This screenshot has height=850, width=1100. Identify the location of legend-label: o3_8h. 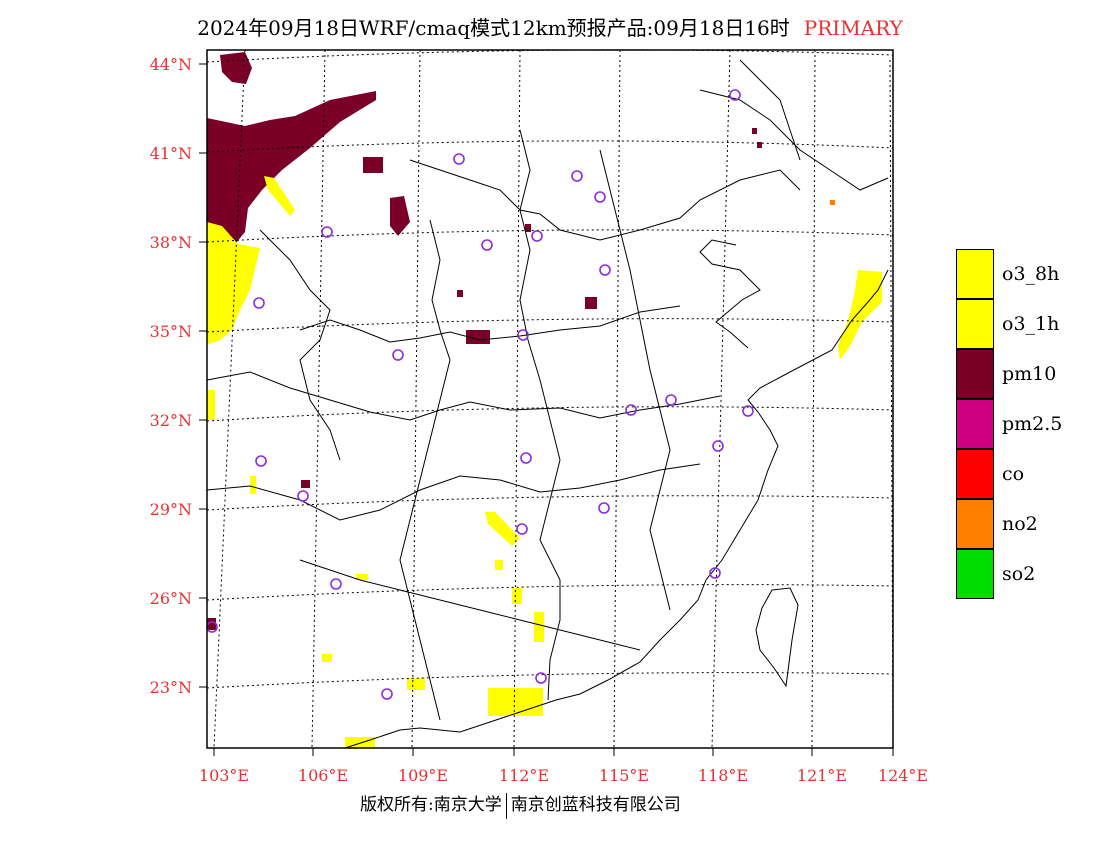
(1031, 274).